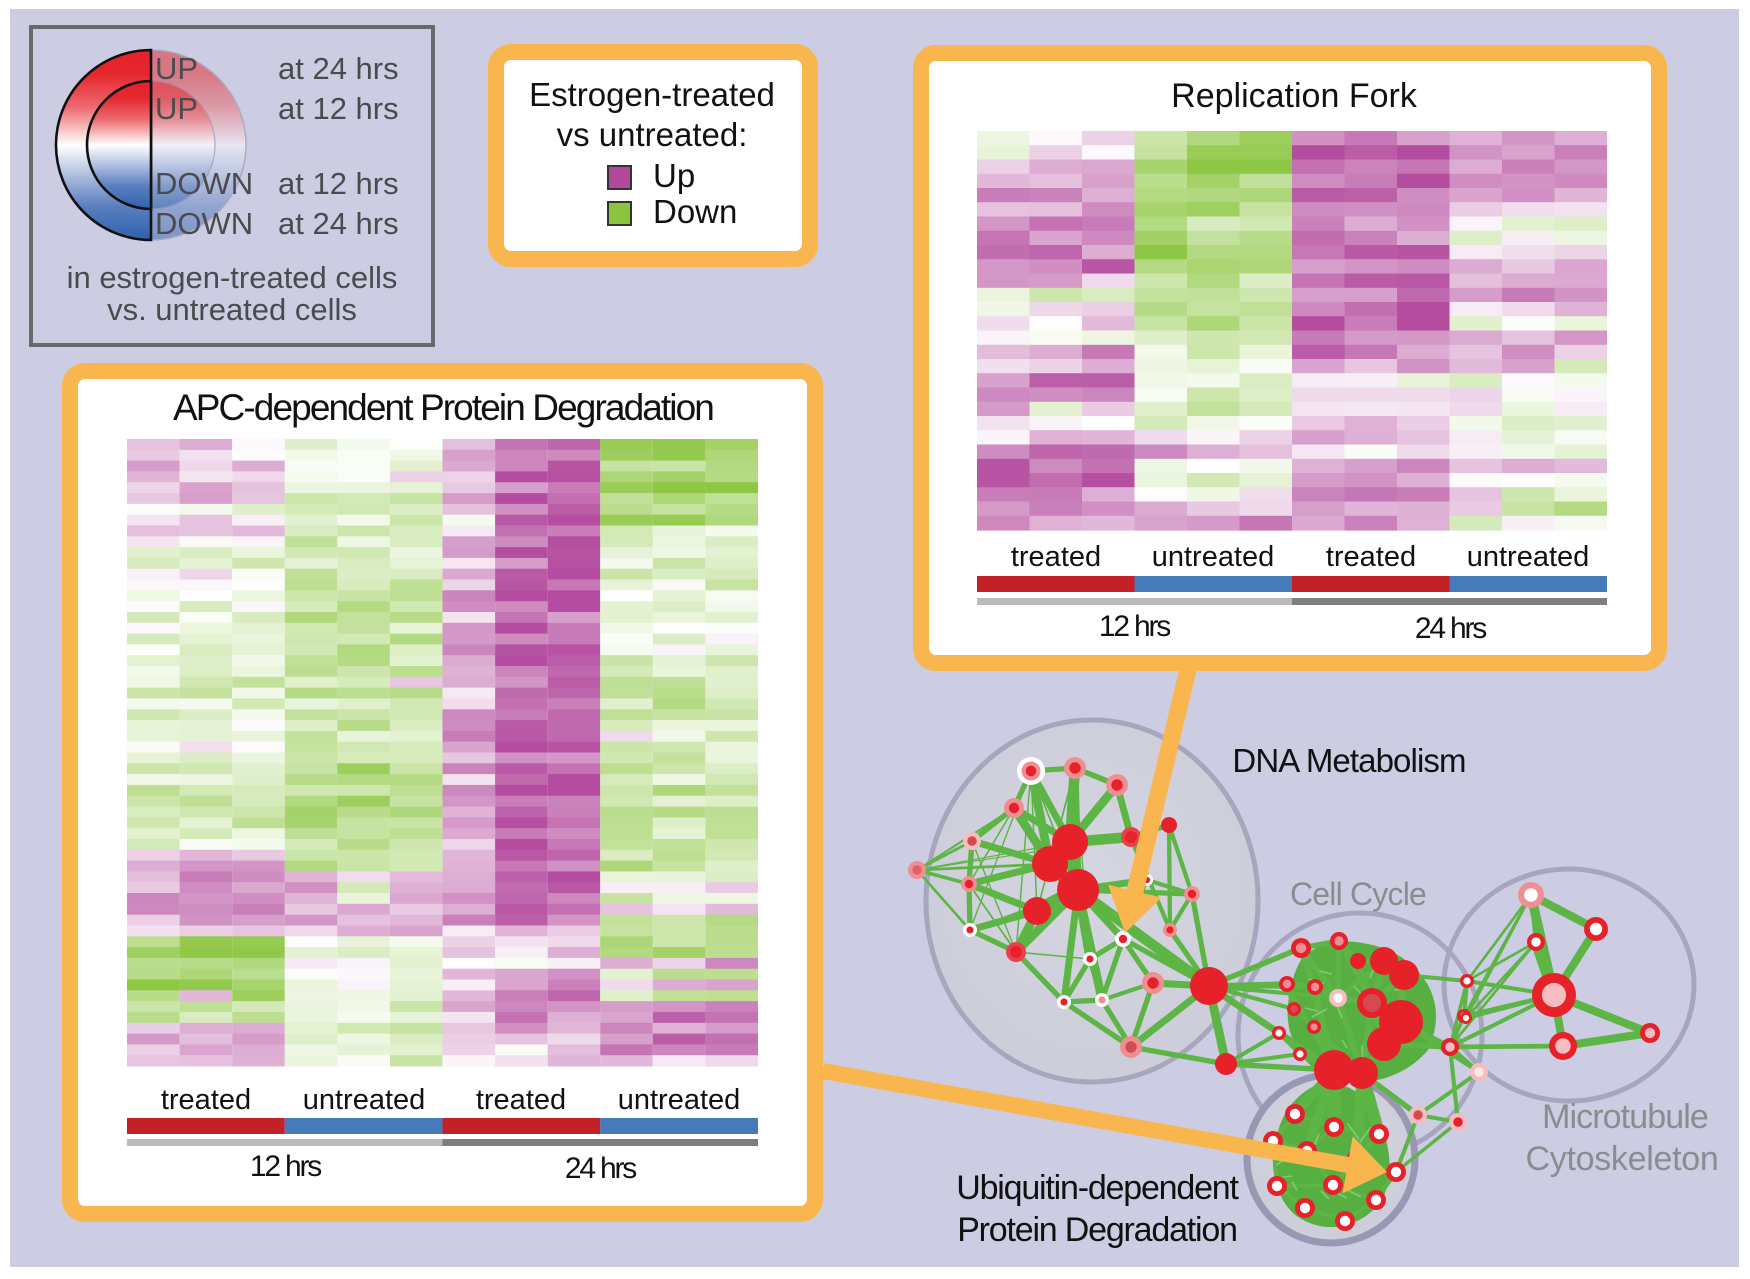  Describe the element at coordinates (1097, 1230) in the screenshot. I see `svg-text: Protein Degradation` at that location.